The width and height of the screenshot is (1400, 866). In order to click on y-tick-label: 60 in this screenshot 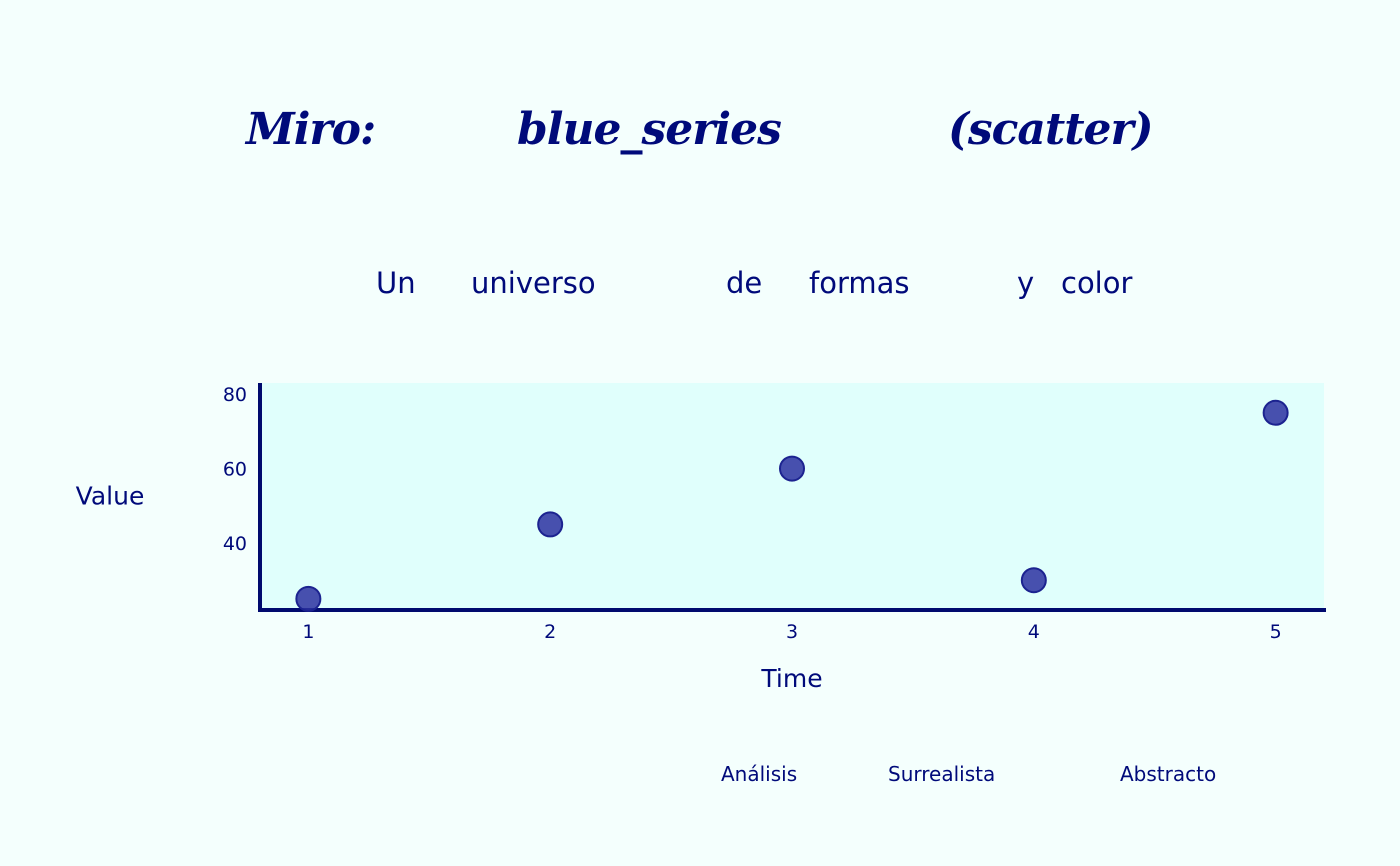, I will do `click(235, 470)`.